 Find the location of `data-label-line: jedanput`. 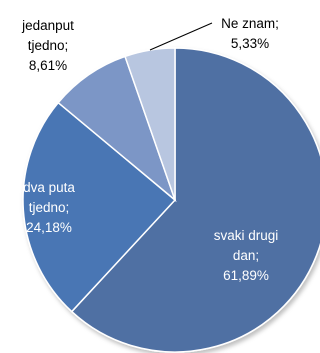

data-label-line: jedanput is located at coordinates (47, 25).